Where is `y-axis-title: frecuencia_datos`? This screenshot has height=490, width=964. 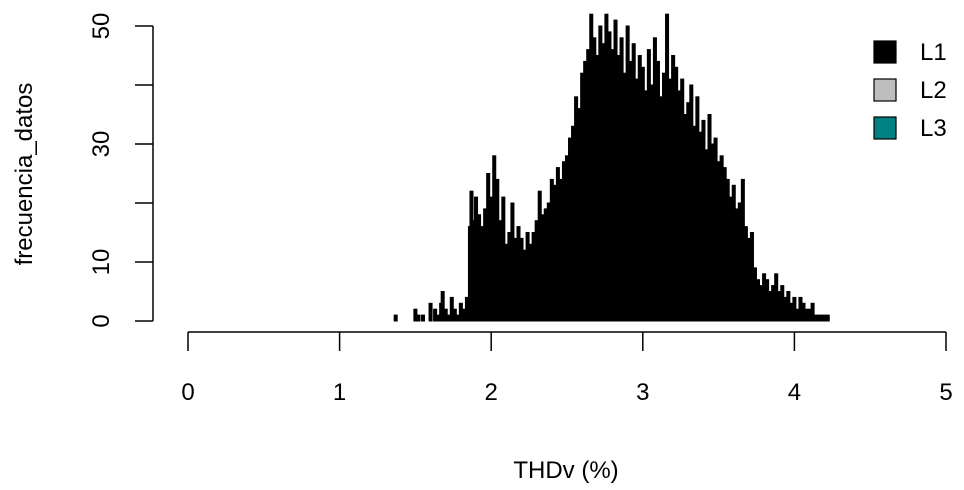 y-axis-title: frecuencia_datos is located at coordinates (24, 174).